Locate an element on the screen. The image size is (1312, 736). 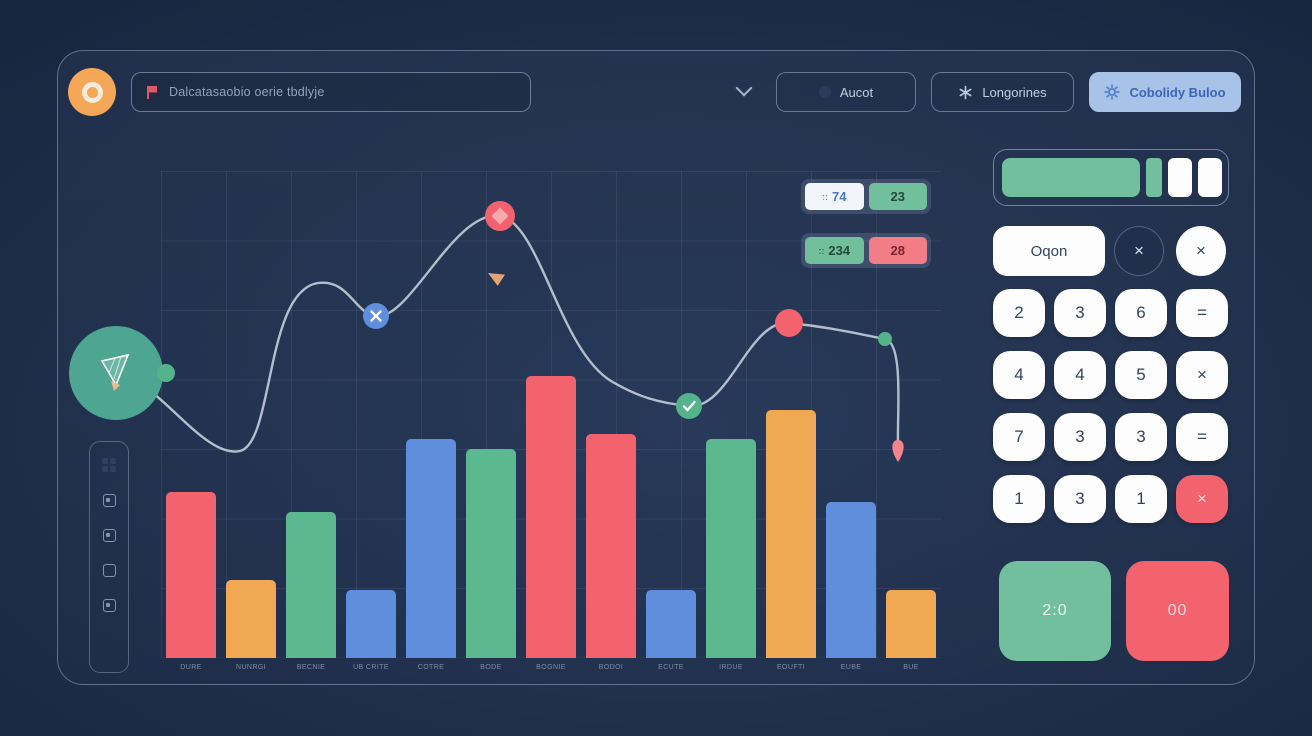
tool-rail is located at coordinates (109, 557).